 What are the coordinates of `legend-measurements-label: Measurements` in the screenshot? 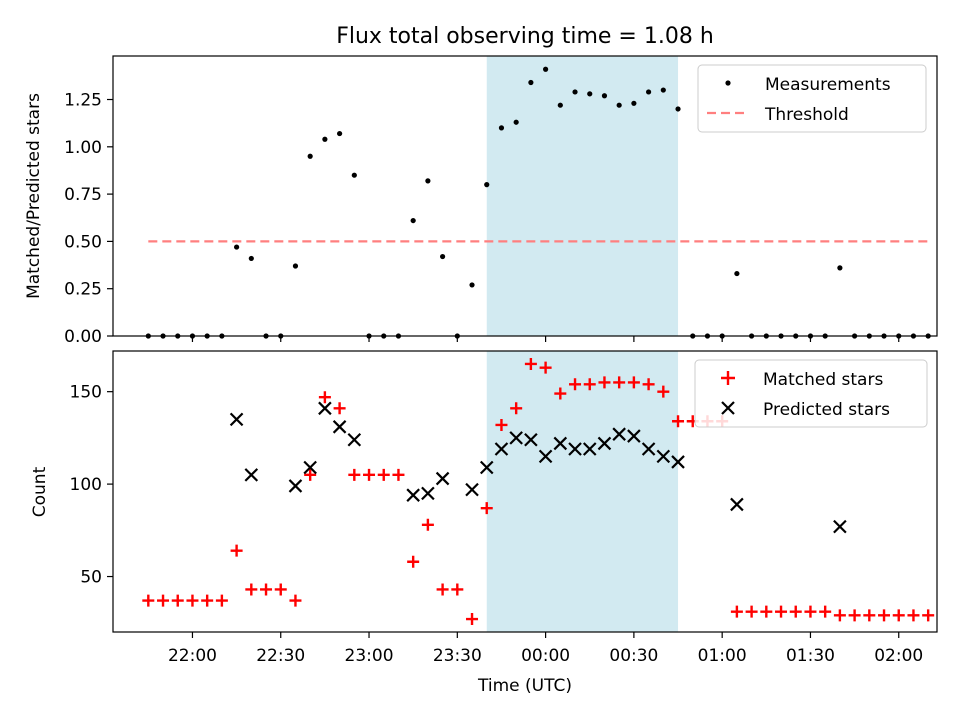 It's located at (828, 85).